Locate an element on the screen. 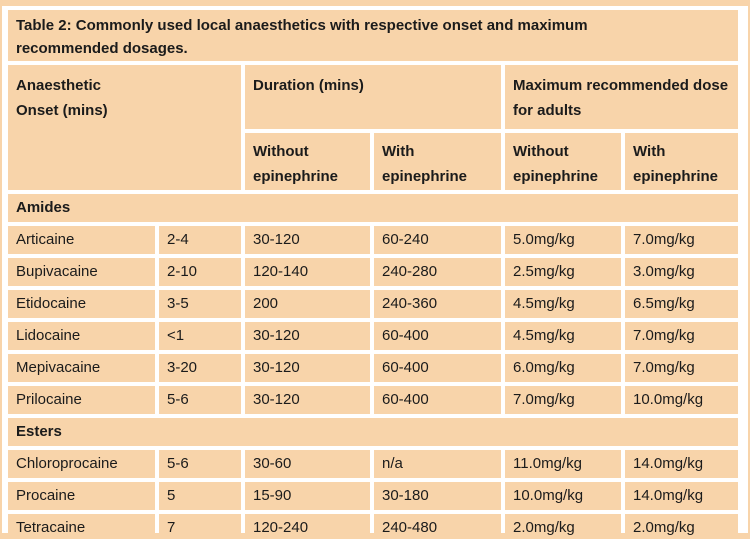  duration-with-cell: n/a is located at coordinates (437, 463).